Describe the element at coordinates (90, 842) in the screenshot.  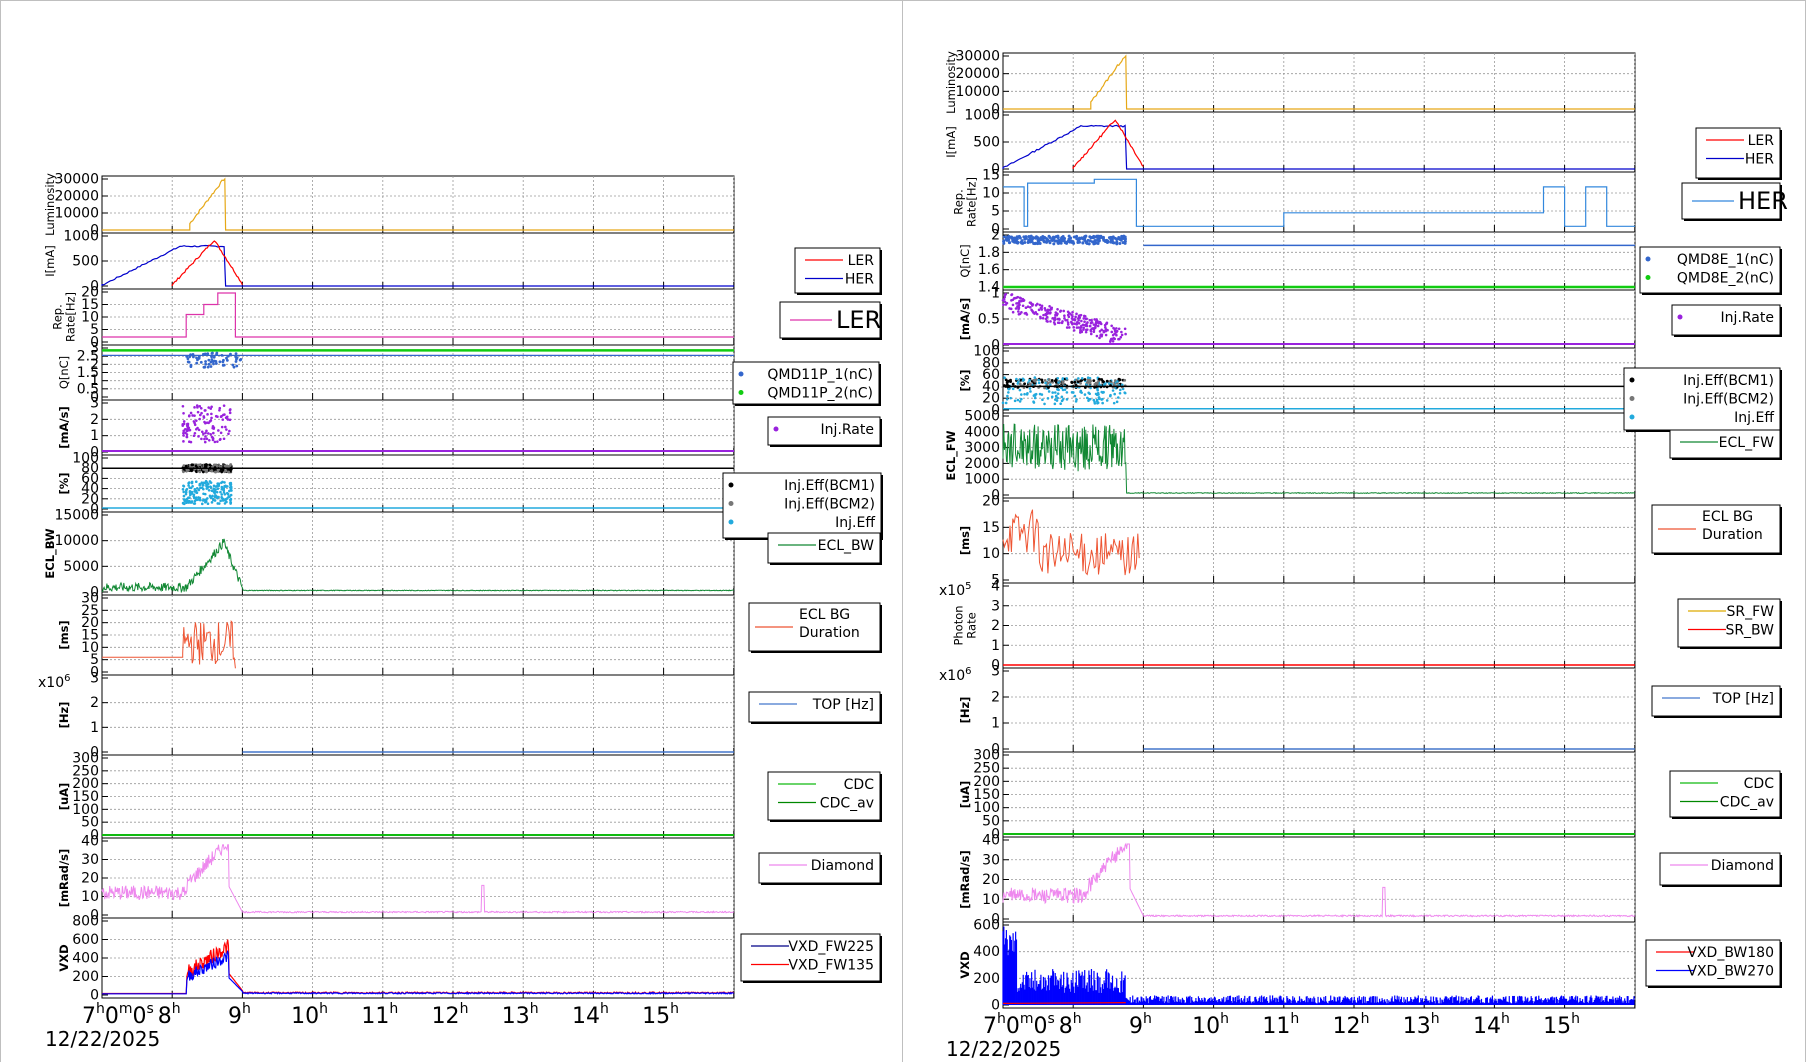
I see `left-ytick-label: 40` at that location.